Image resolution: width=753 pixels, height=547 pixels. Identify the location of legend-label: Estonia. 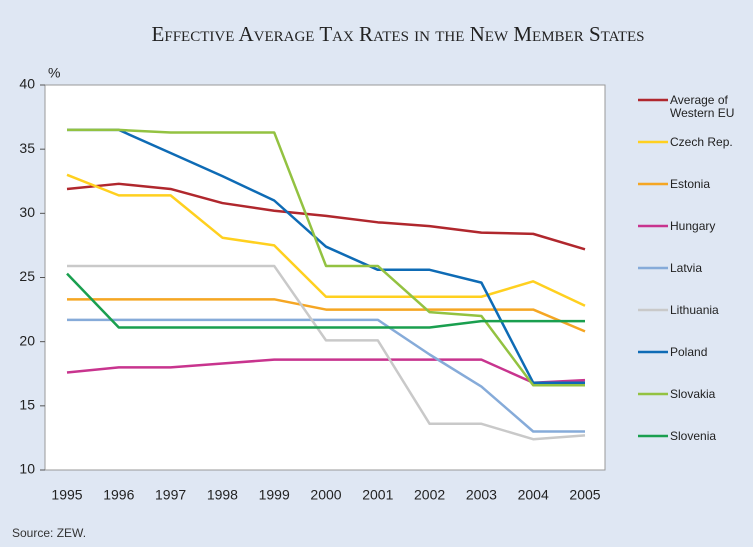
(690, 184).